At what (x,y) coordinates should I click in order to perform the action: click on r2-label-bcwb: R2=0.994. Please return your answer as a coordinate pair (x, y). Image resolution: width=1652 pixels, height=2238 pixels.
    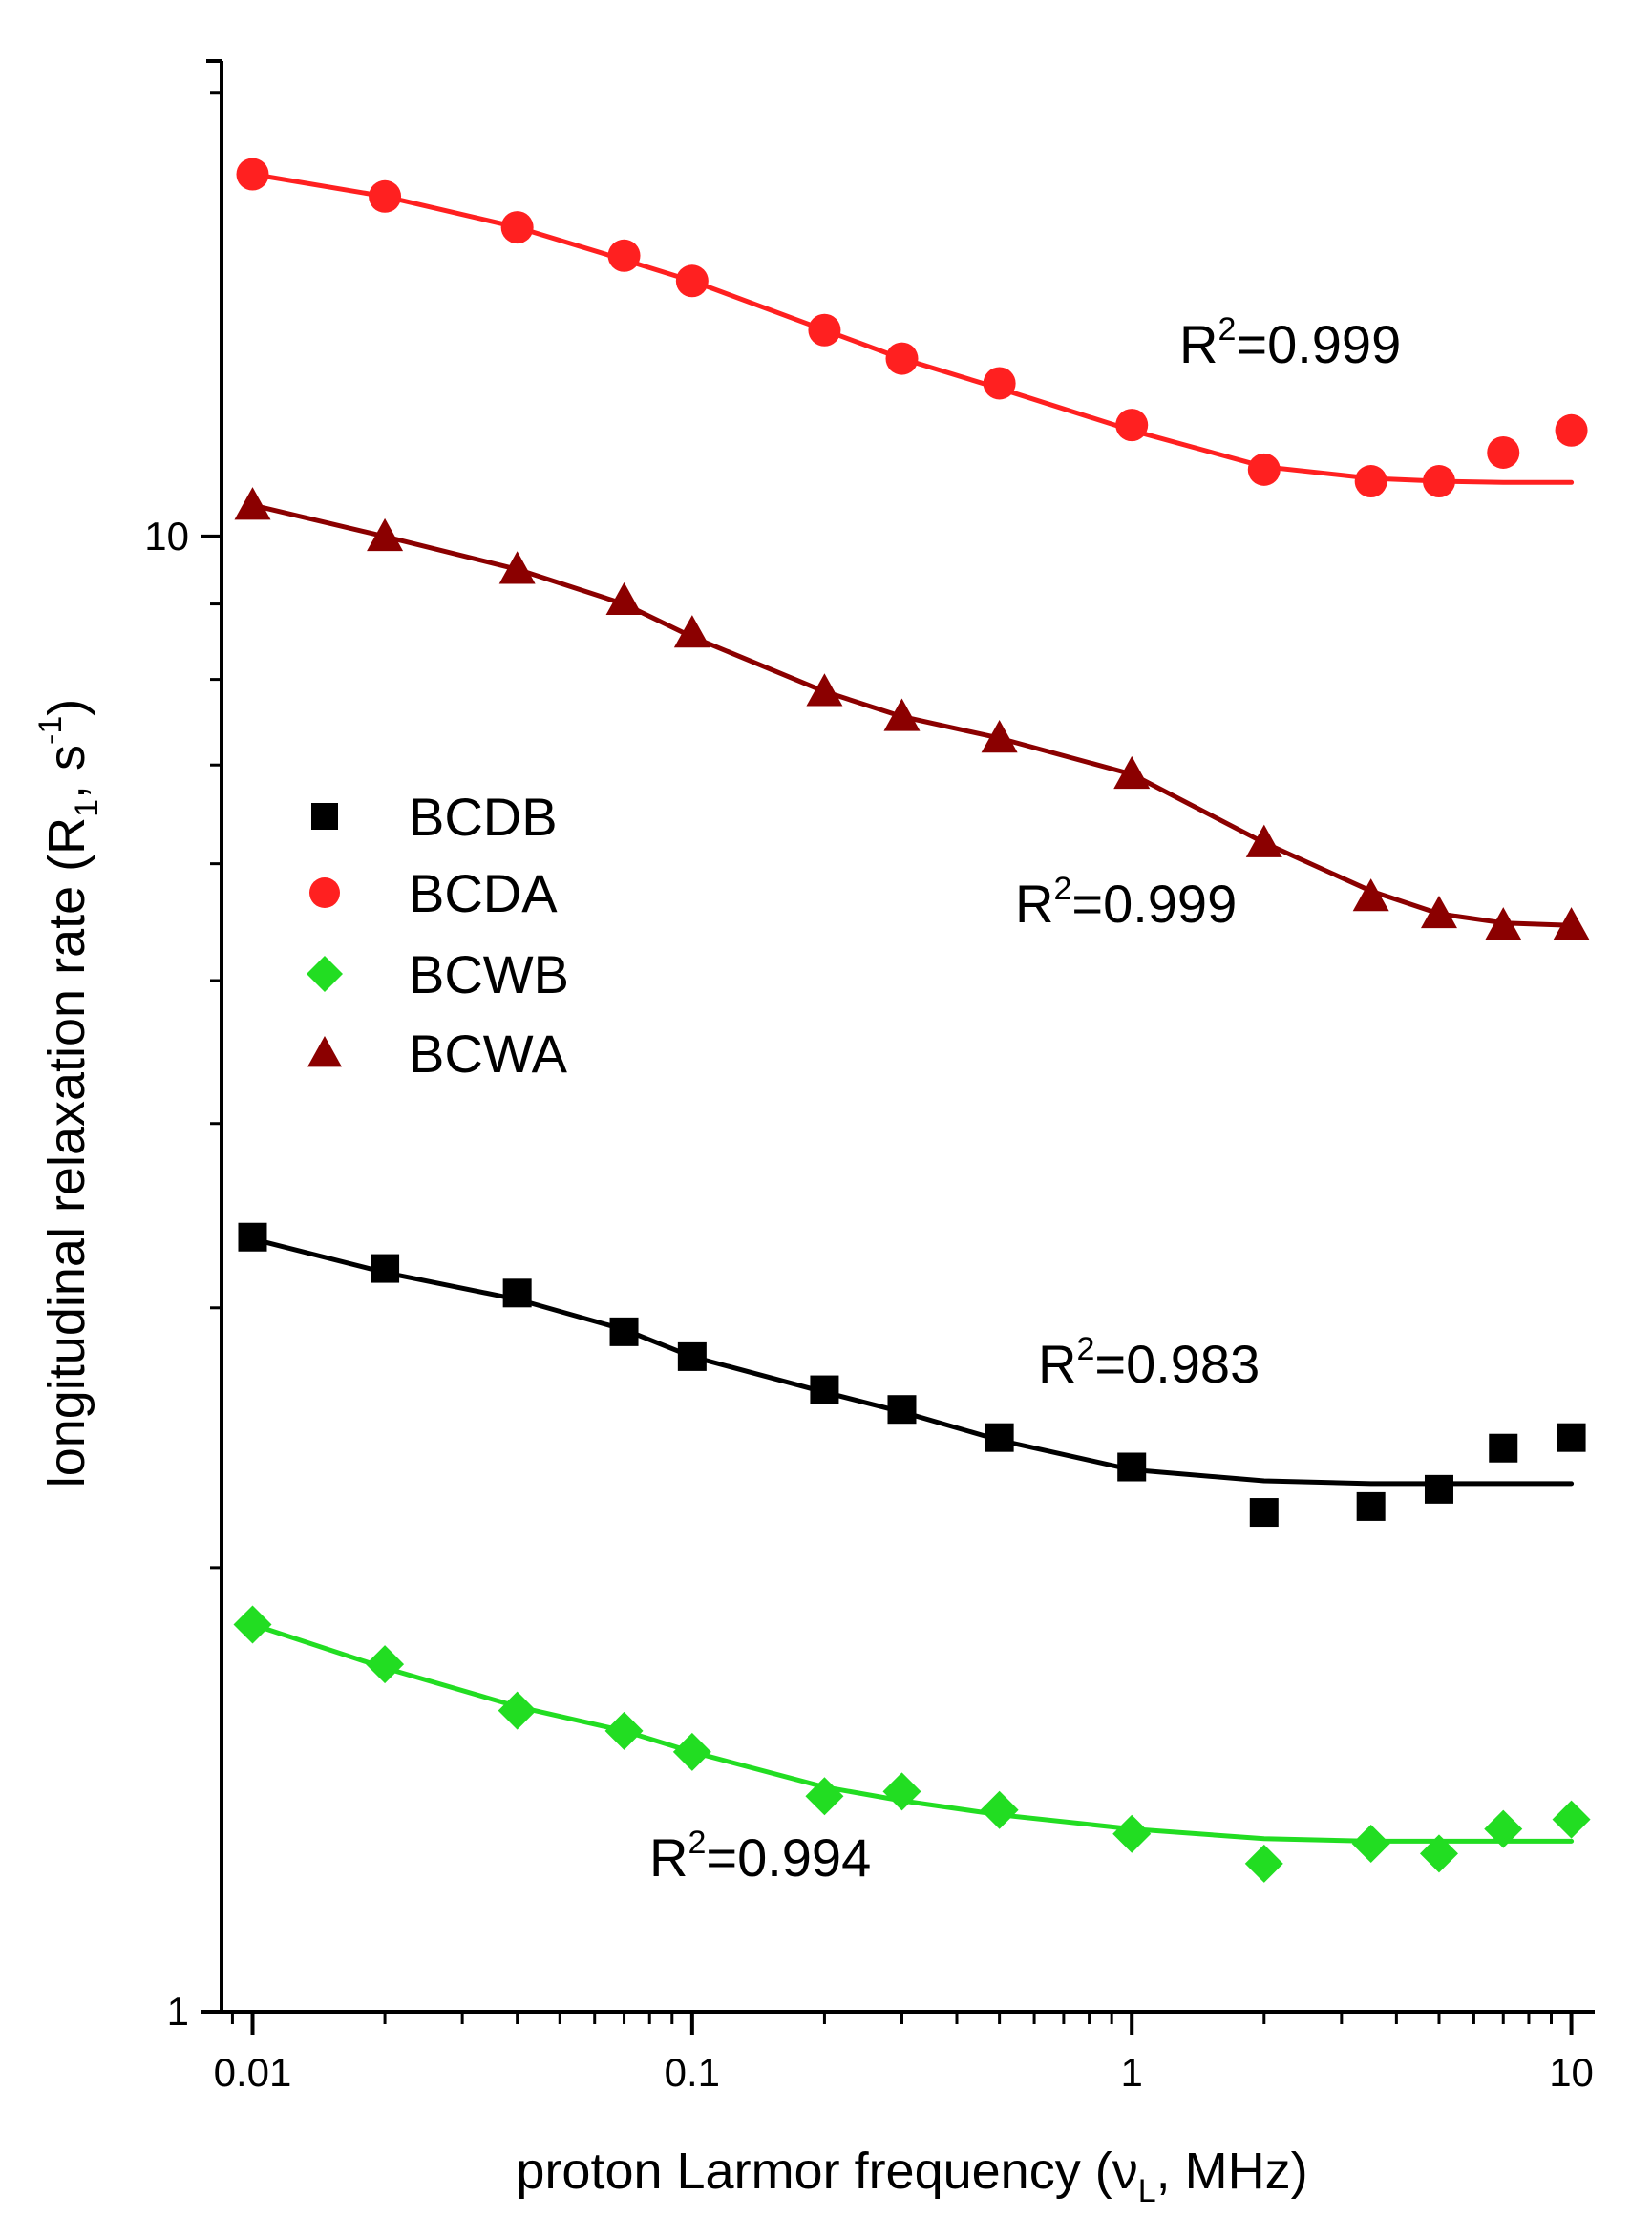
    Looking at the image, I should click on (760, 1857).